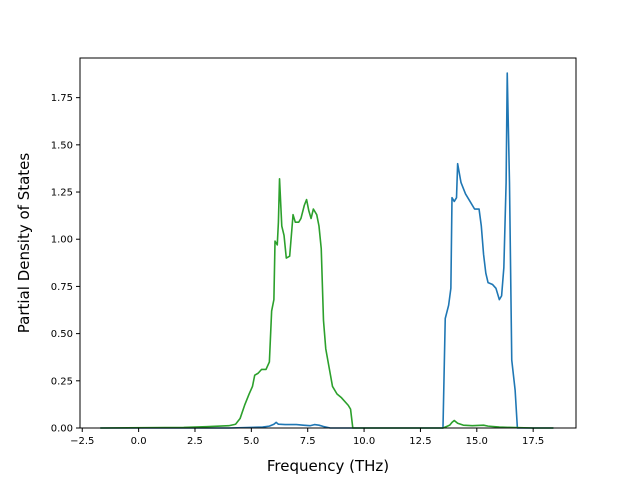  What do you see at coordinates (62, 334) in the screenshot?
I see `y-tick-label: 0.50` at bounding box center [62, 334].